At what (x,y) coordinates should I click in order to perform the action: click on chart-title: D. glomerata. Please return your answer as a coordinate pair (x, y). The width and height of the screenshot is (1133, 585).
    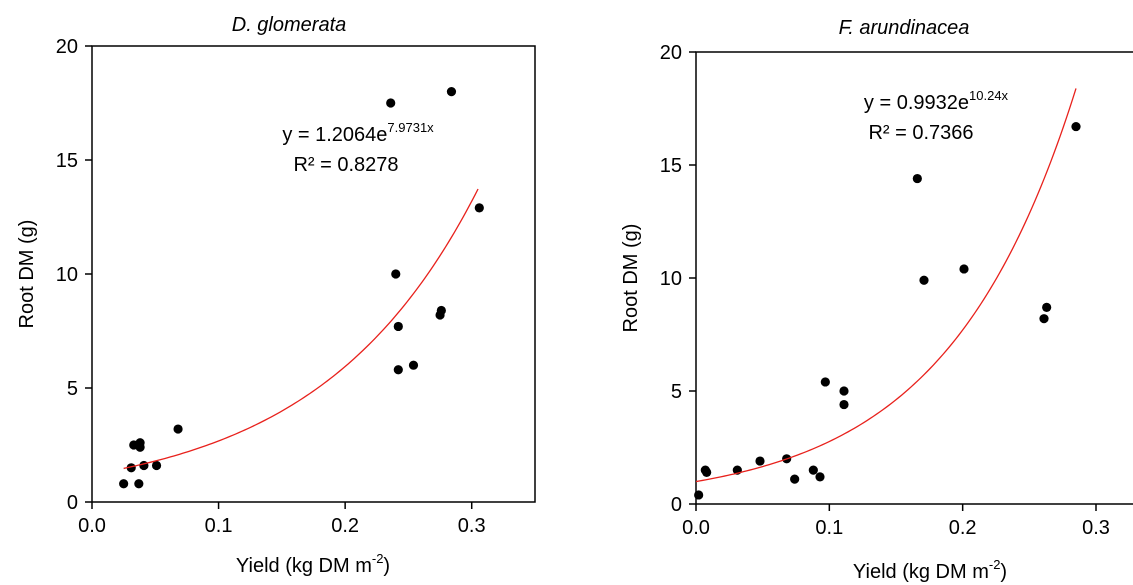
    Looking at the image, I should click on (289, 25).